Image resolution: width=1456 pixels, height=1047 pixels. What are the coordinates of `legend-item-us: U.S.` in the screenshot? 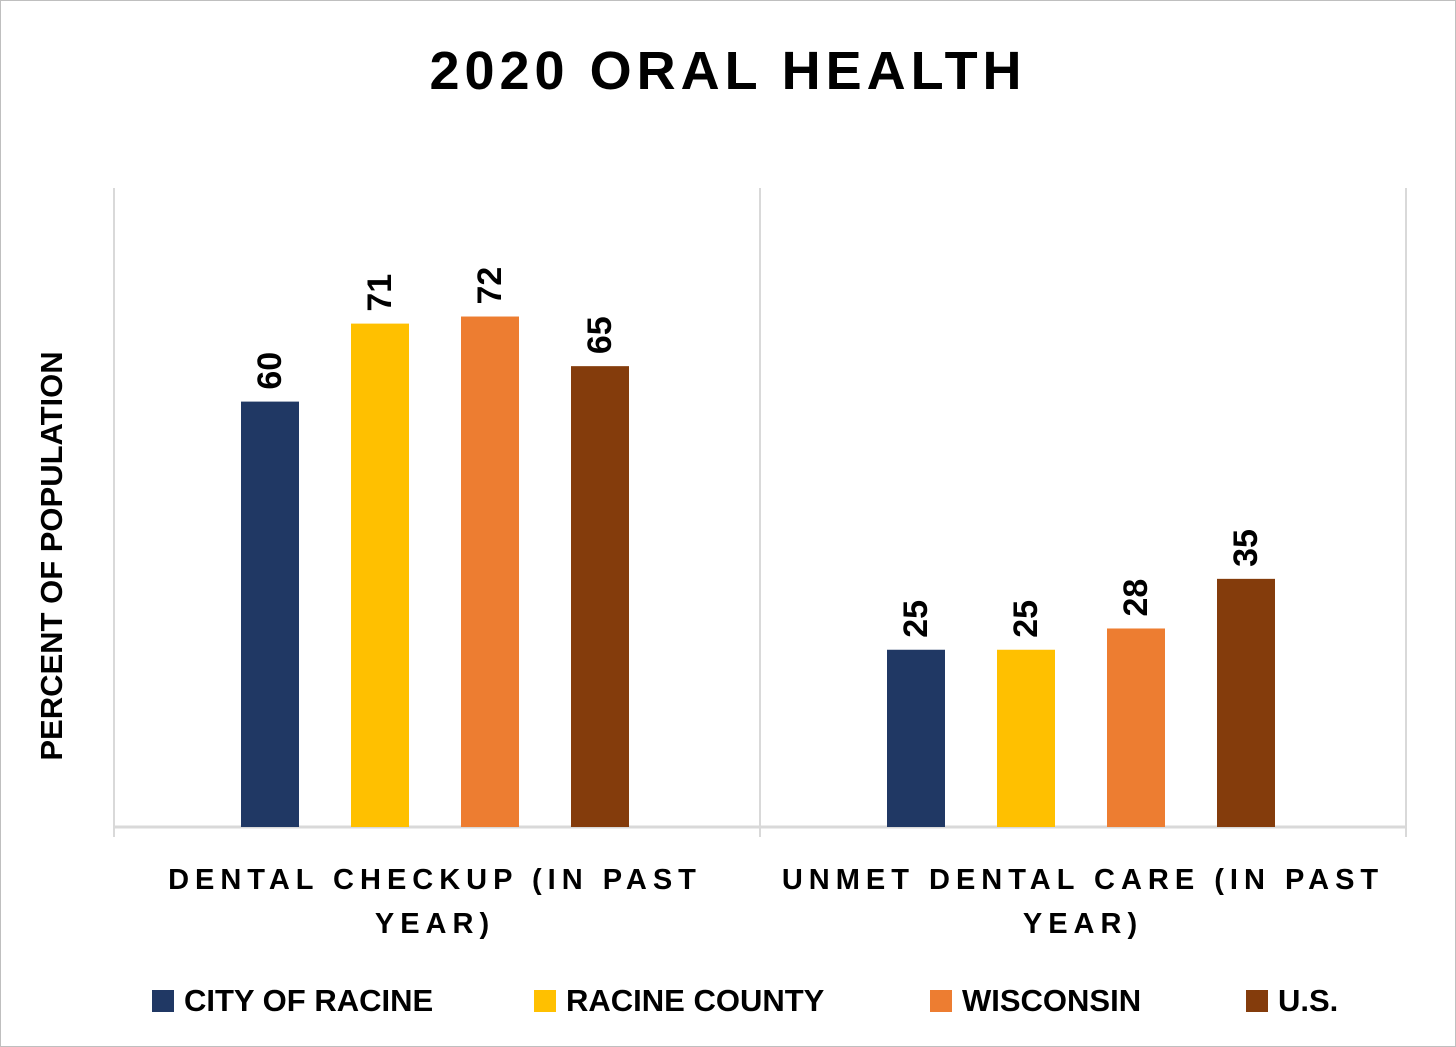 It's located at (1292, 1001).